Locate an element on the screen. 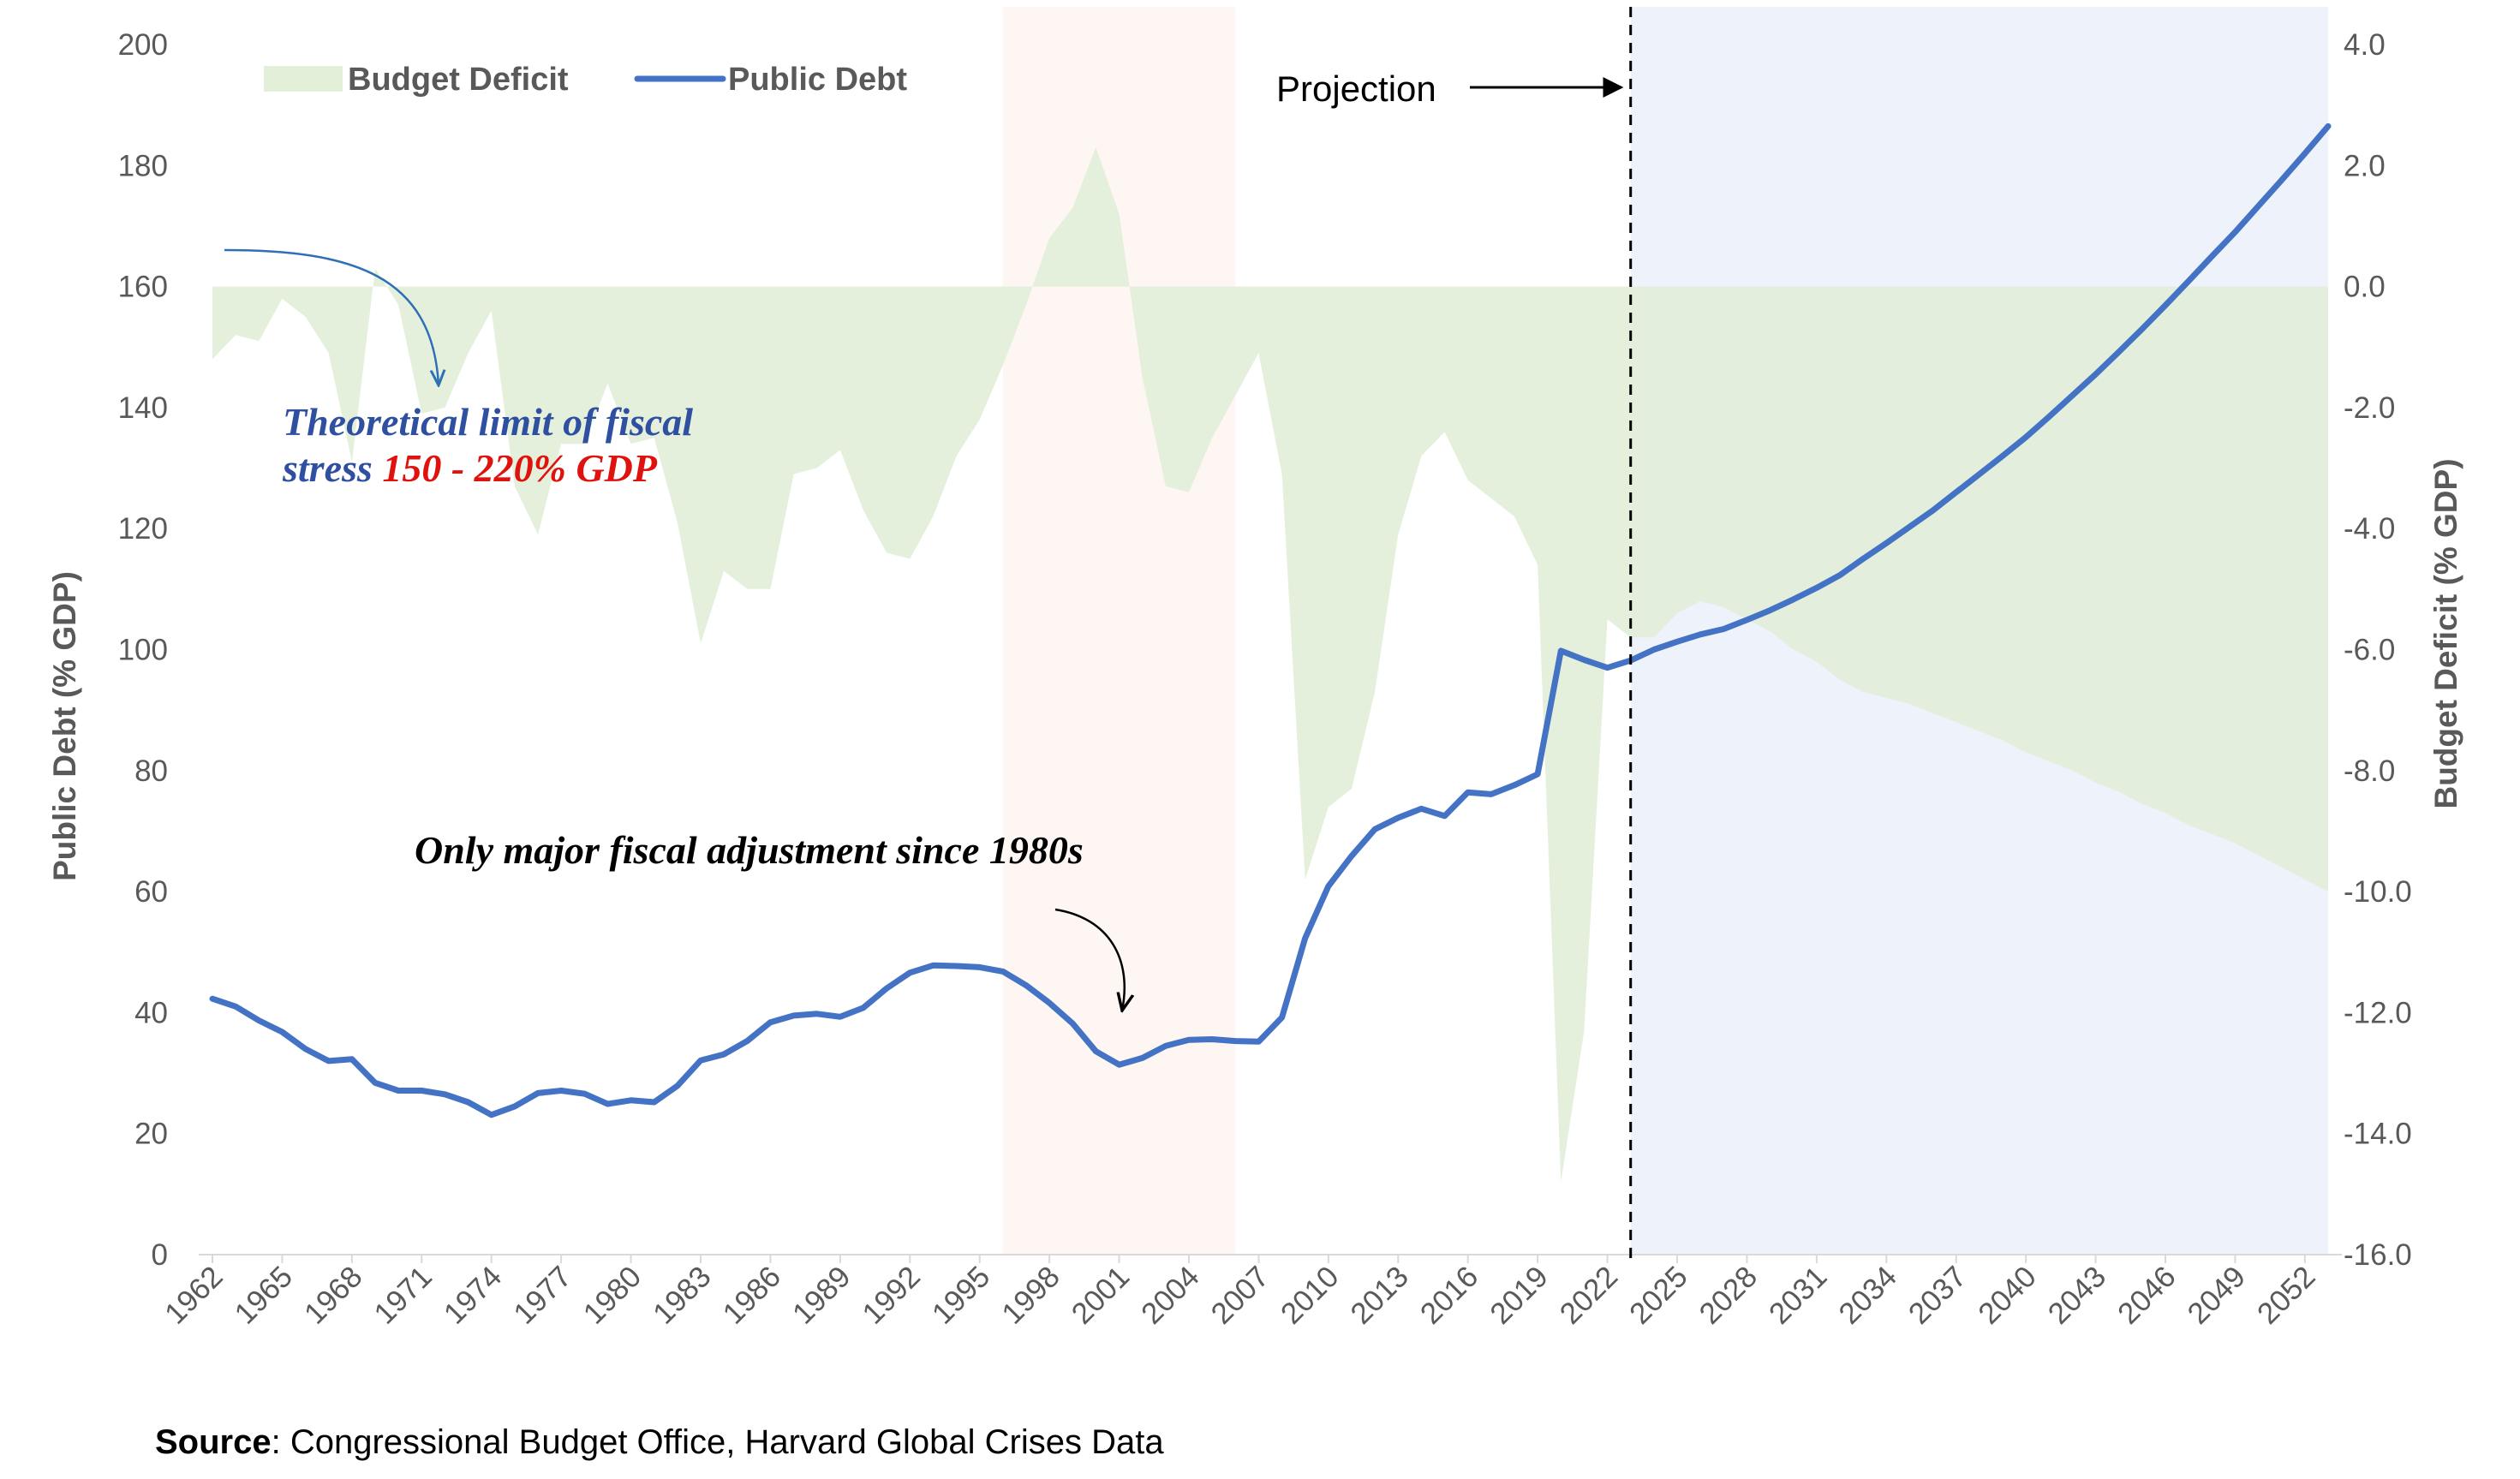  x-tick-label: 2037 is located at coordinates (1938, 1295).